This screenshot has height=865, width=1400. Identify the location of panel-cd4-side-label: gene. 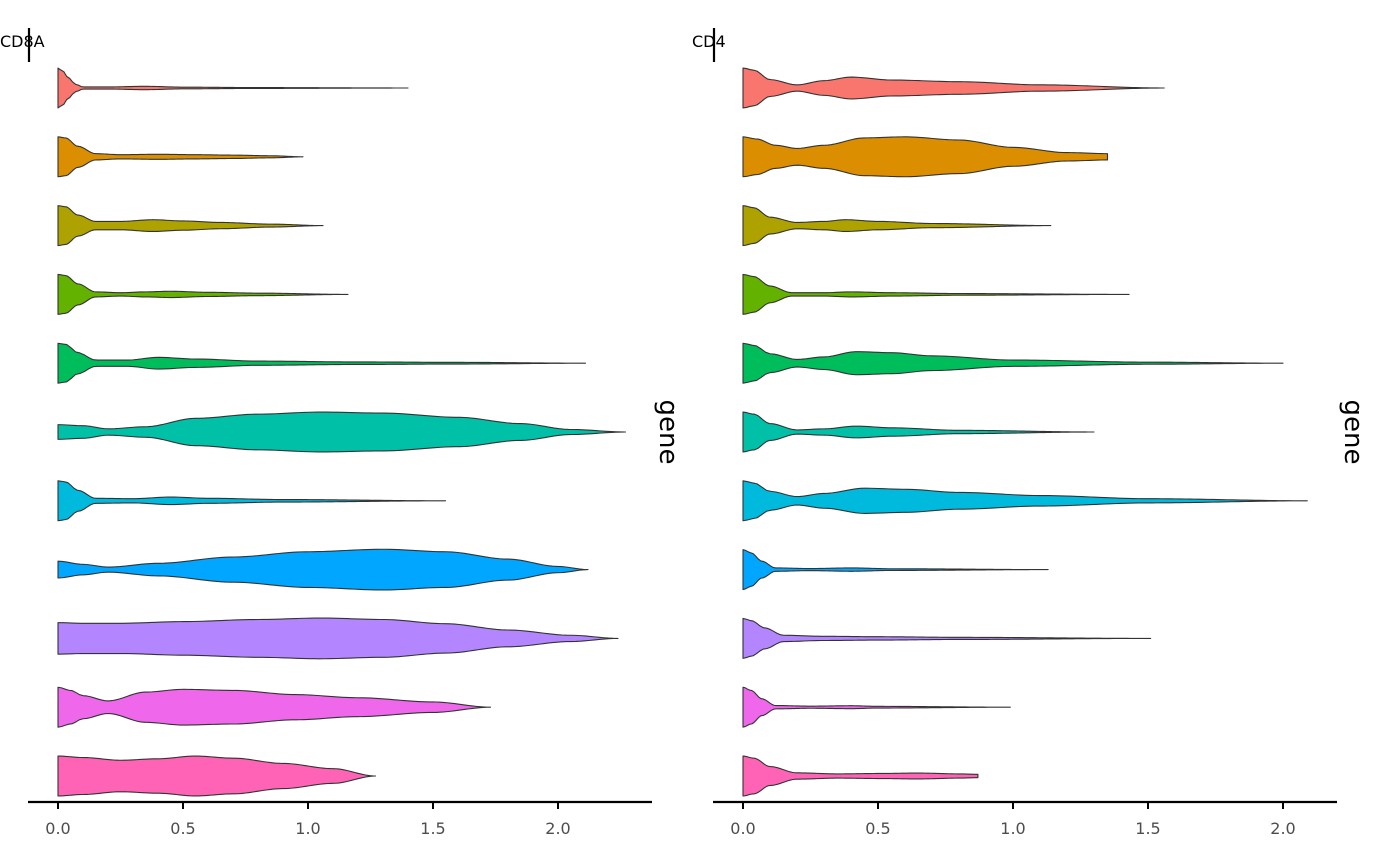
(1353, 432).